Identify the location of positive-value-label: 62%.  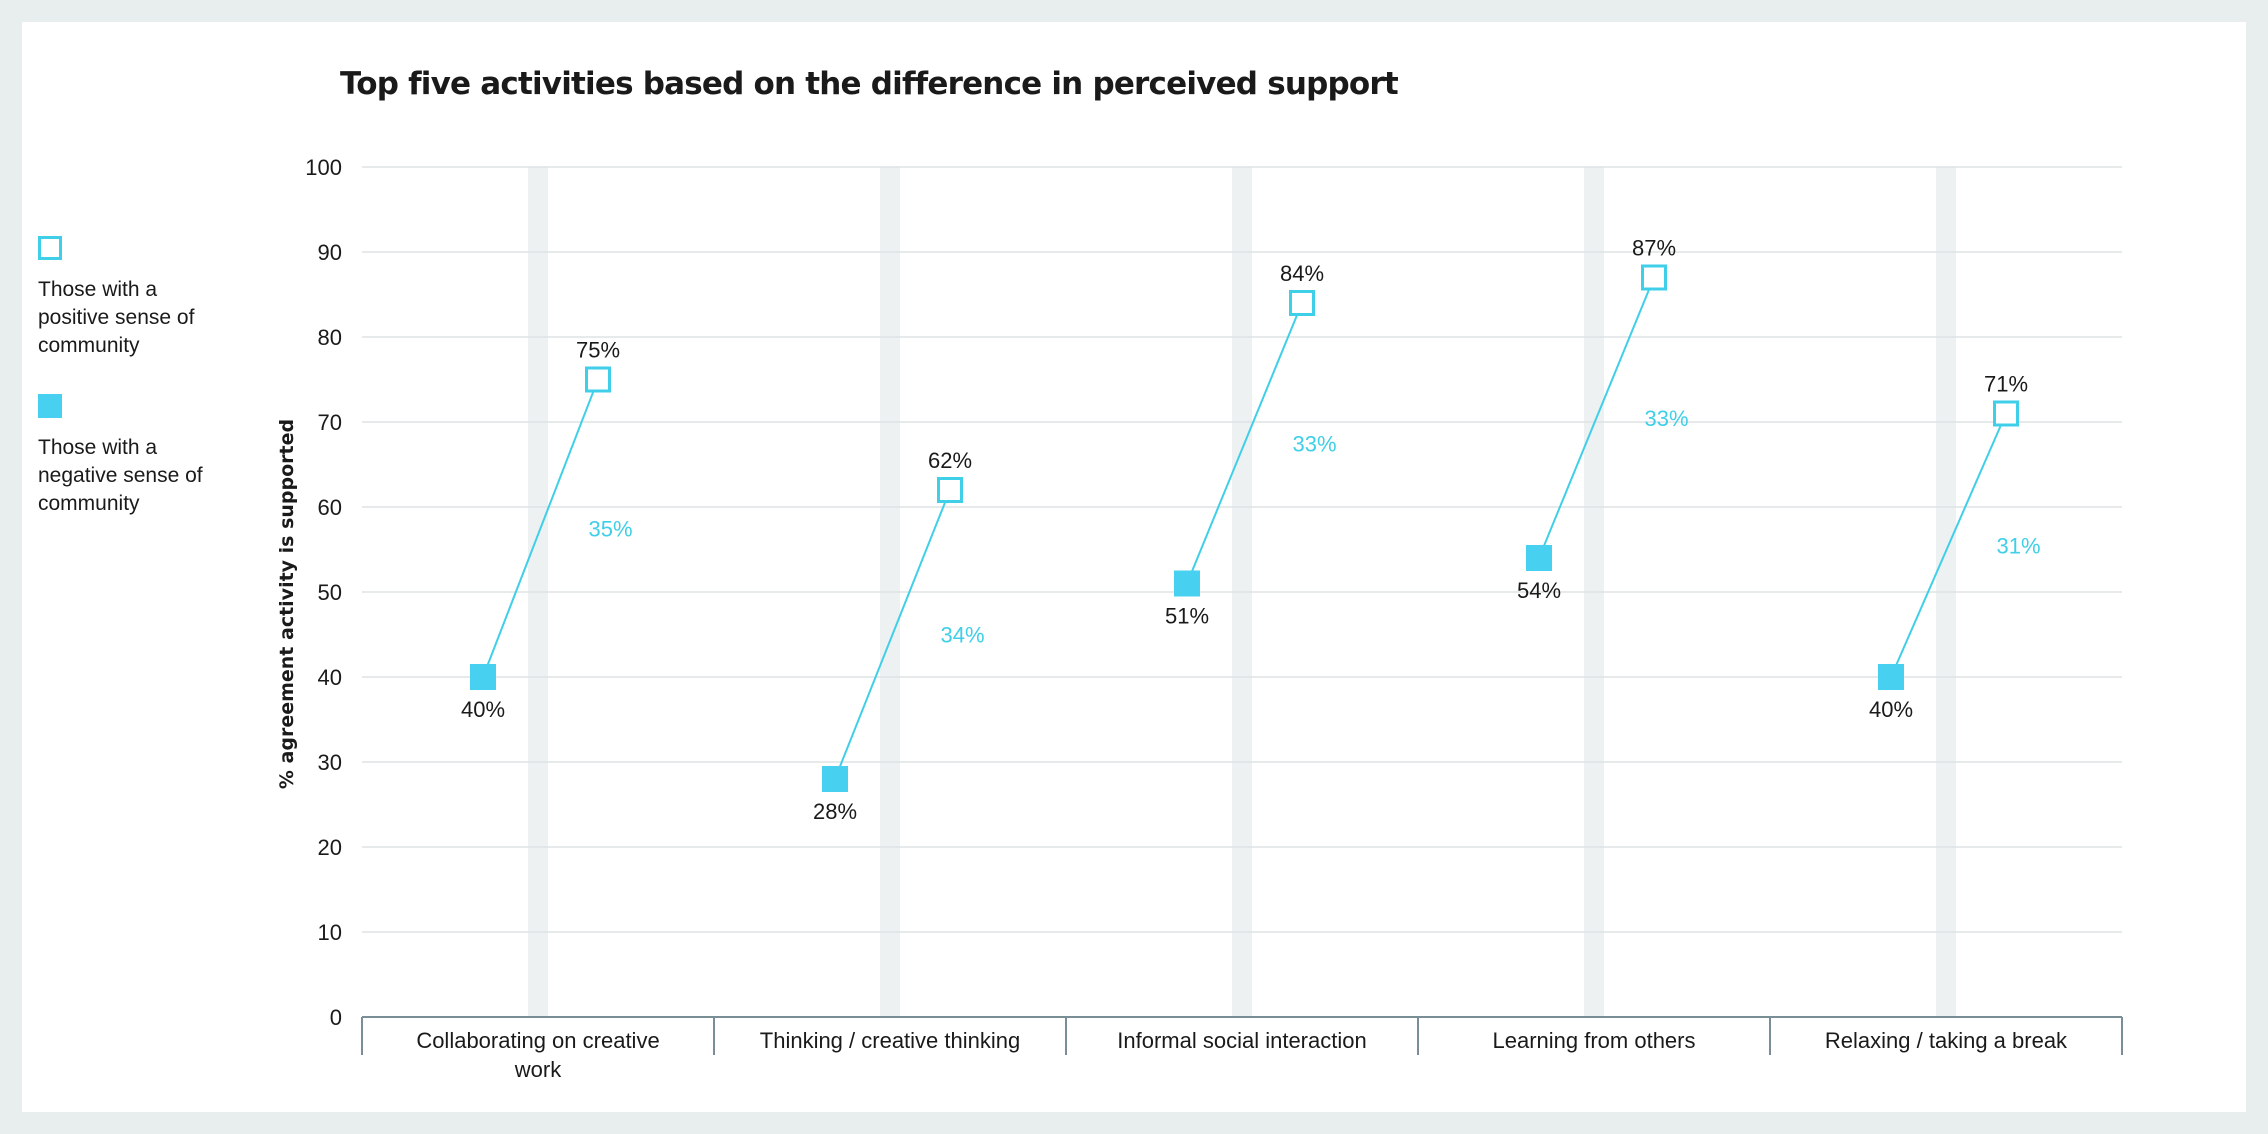
(950, 460).